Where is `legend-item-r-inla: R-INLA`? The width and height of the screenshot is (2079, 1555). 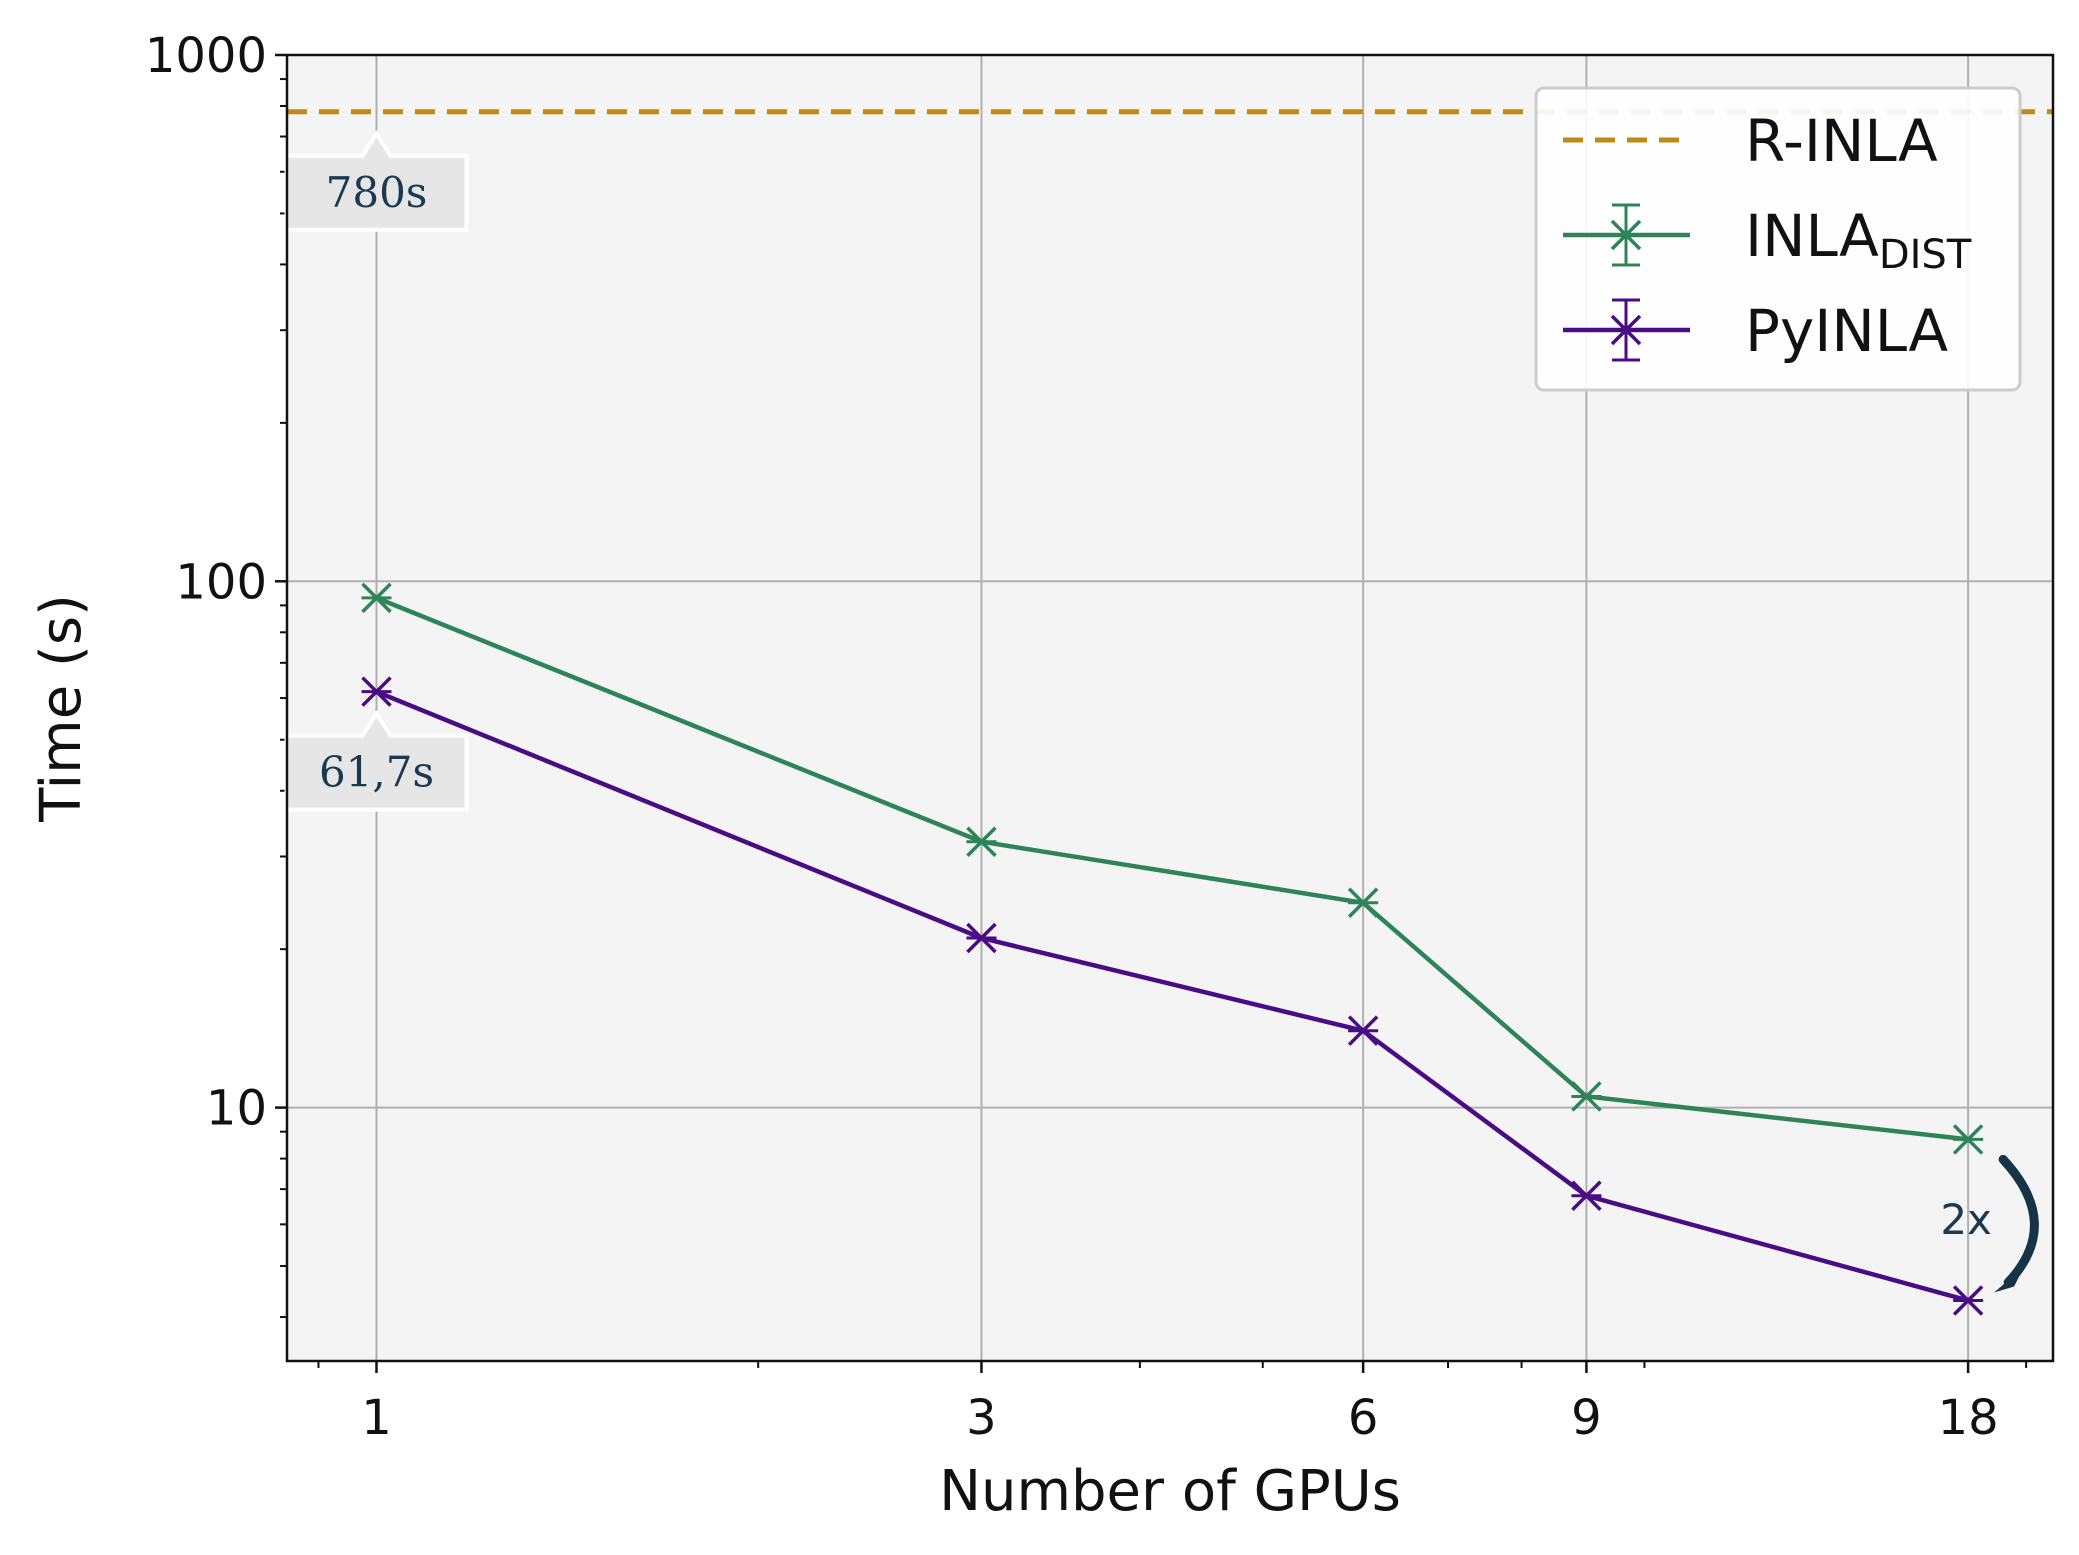
legend-item-r-inla: R-INLA is located at coordinates (1750, 141).